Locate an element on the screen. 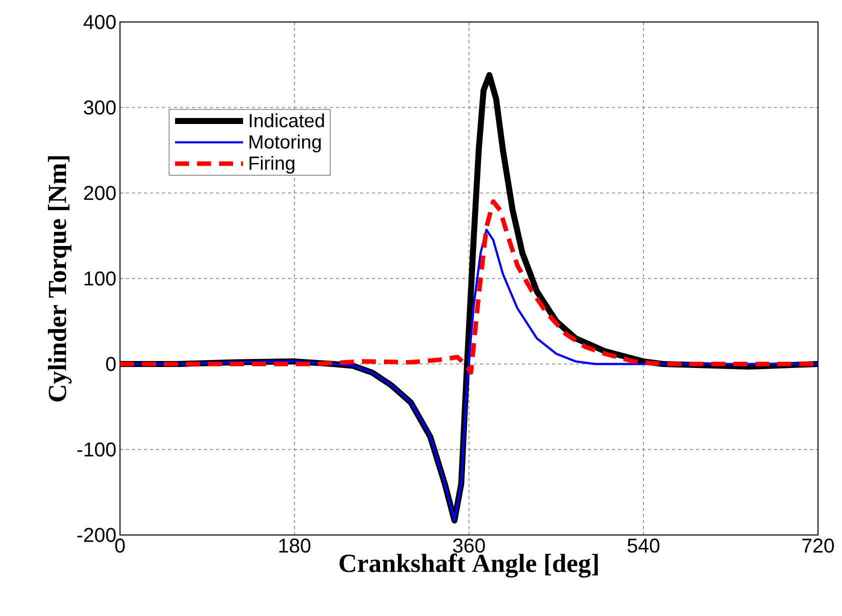 The width and height of the screenshot is (842, 616). y-tick-label: -100 is located at coordinates (96, 449).